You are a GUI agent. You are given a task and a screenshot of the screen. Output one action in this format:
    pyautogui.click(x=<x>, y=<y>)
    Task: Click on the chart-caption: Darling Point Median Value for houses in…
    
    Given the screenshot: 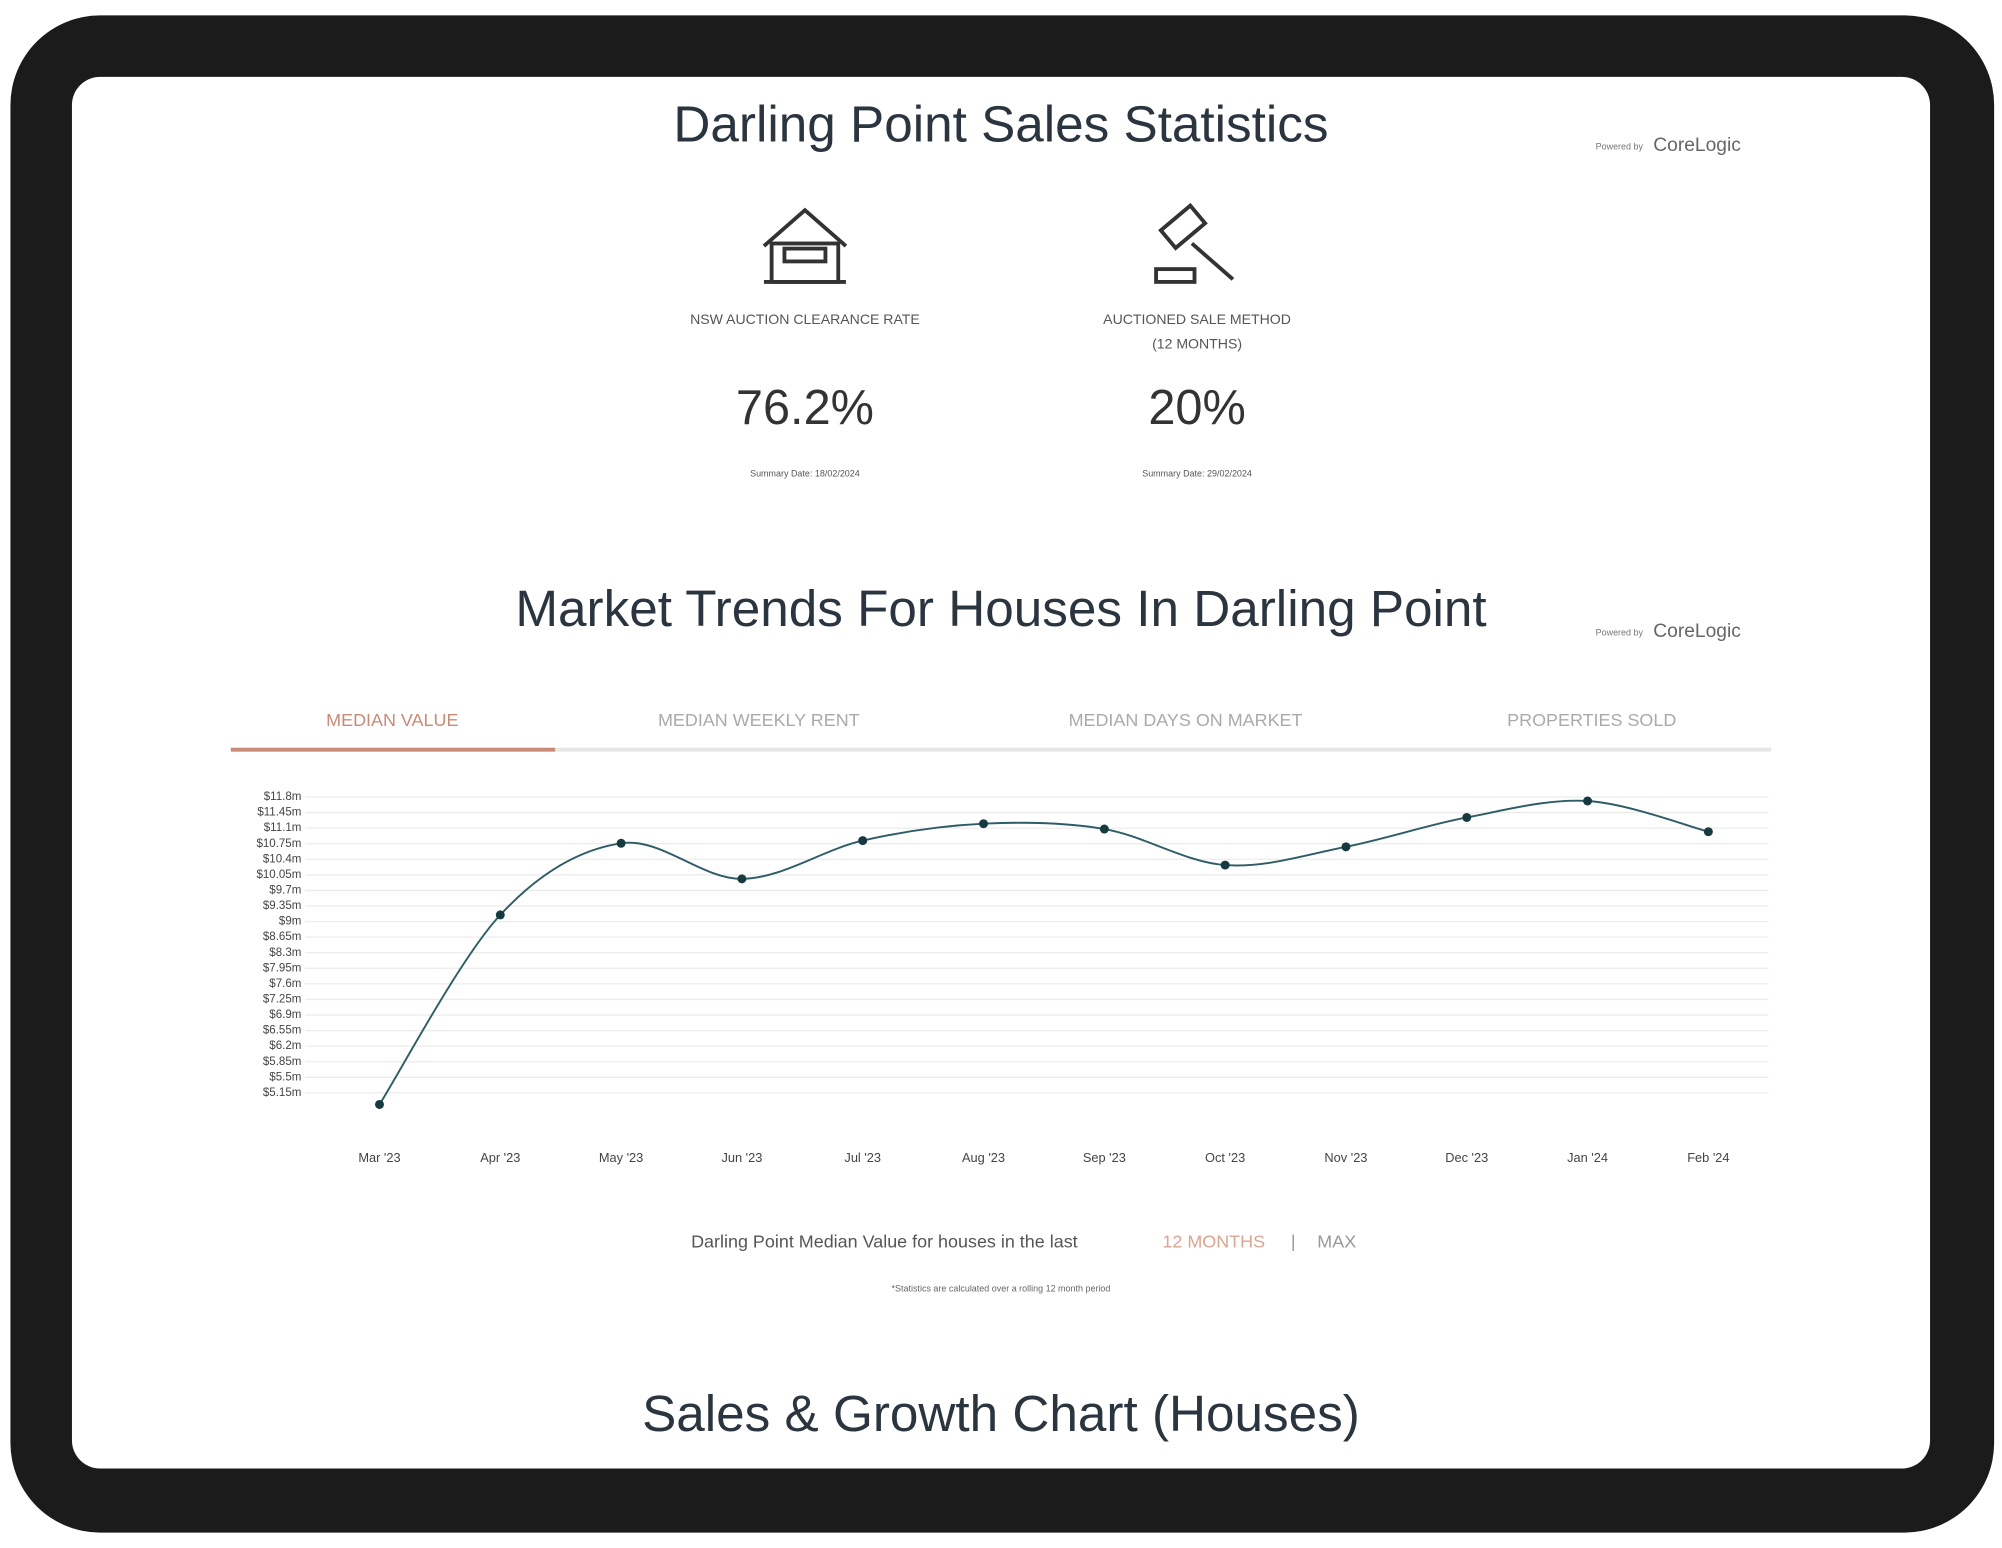 What is the action you would take?
    pyautogui.click(x=884, y=1242)
    